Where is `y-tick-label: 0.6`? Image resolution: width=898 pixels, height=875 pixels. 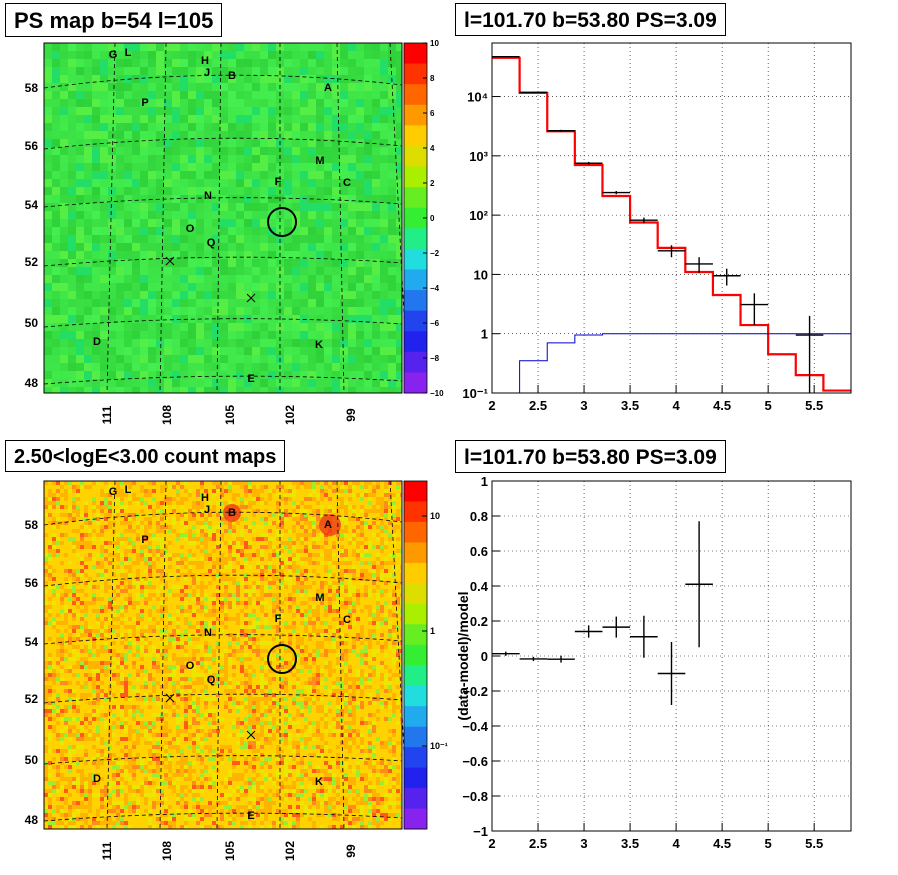
y-tick-label: 0.6 is located at coordinates (479, 551).